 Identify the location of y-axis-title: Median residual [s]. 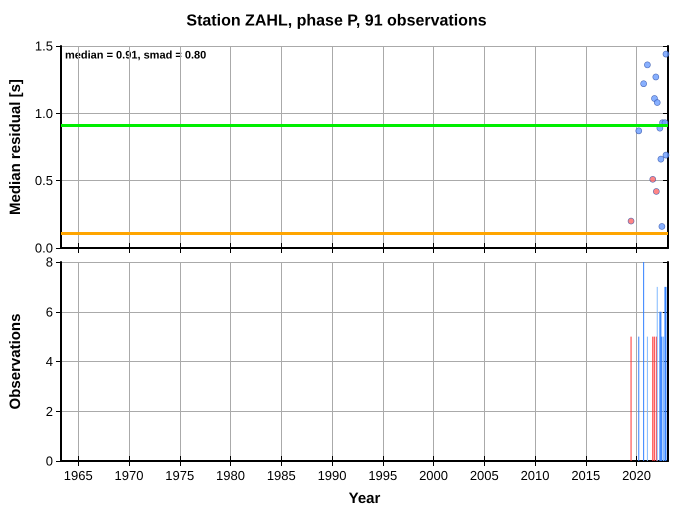
(15, 147).